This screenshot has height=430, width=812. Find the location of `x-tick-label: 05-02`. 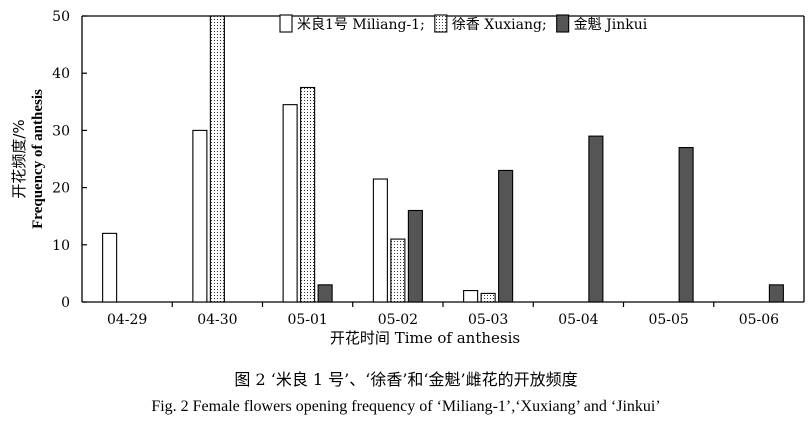

x-tick-label: 05-02 is located at coordinates (398, 320).